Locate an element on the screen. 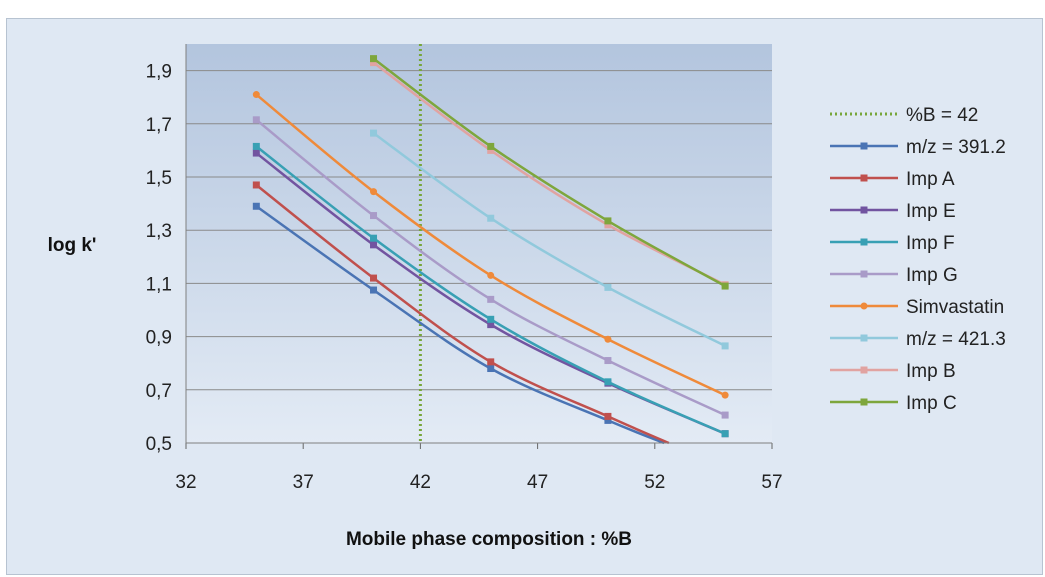 This screenshot has height=577, width=1045. y-axis-label: log k' is located at coordinates (72, 245).